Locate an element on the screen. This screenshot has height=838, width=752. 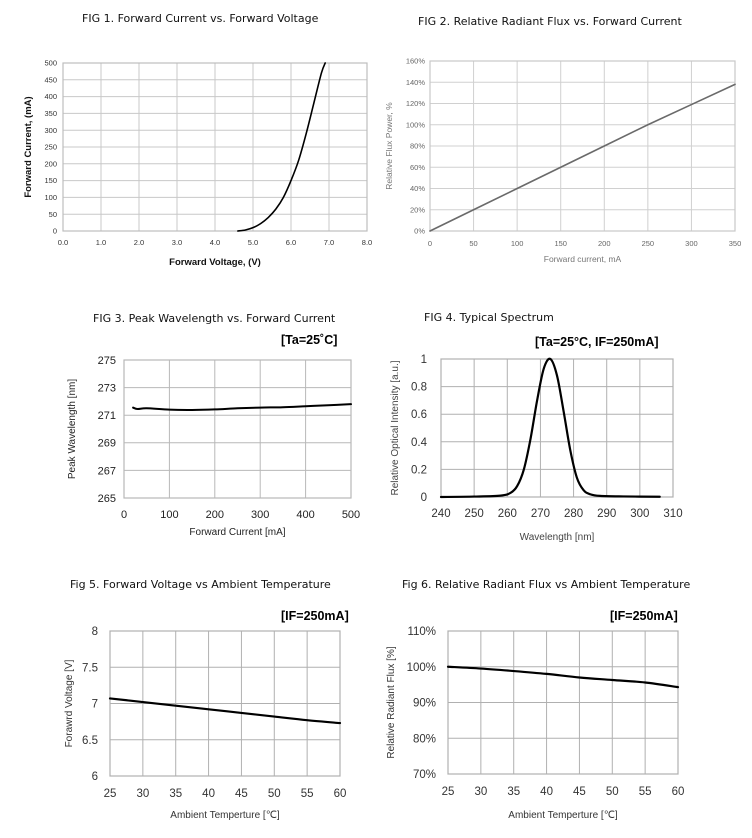
fig2-xtick-label: 350 is located at coordinates (735, 243).